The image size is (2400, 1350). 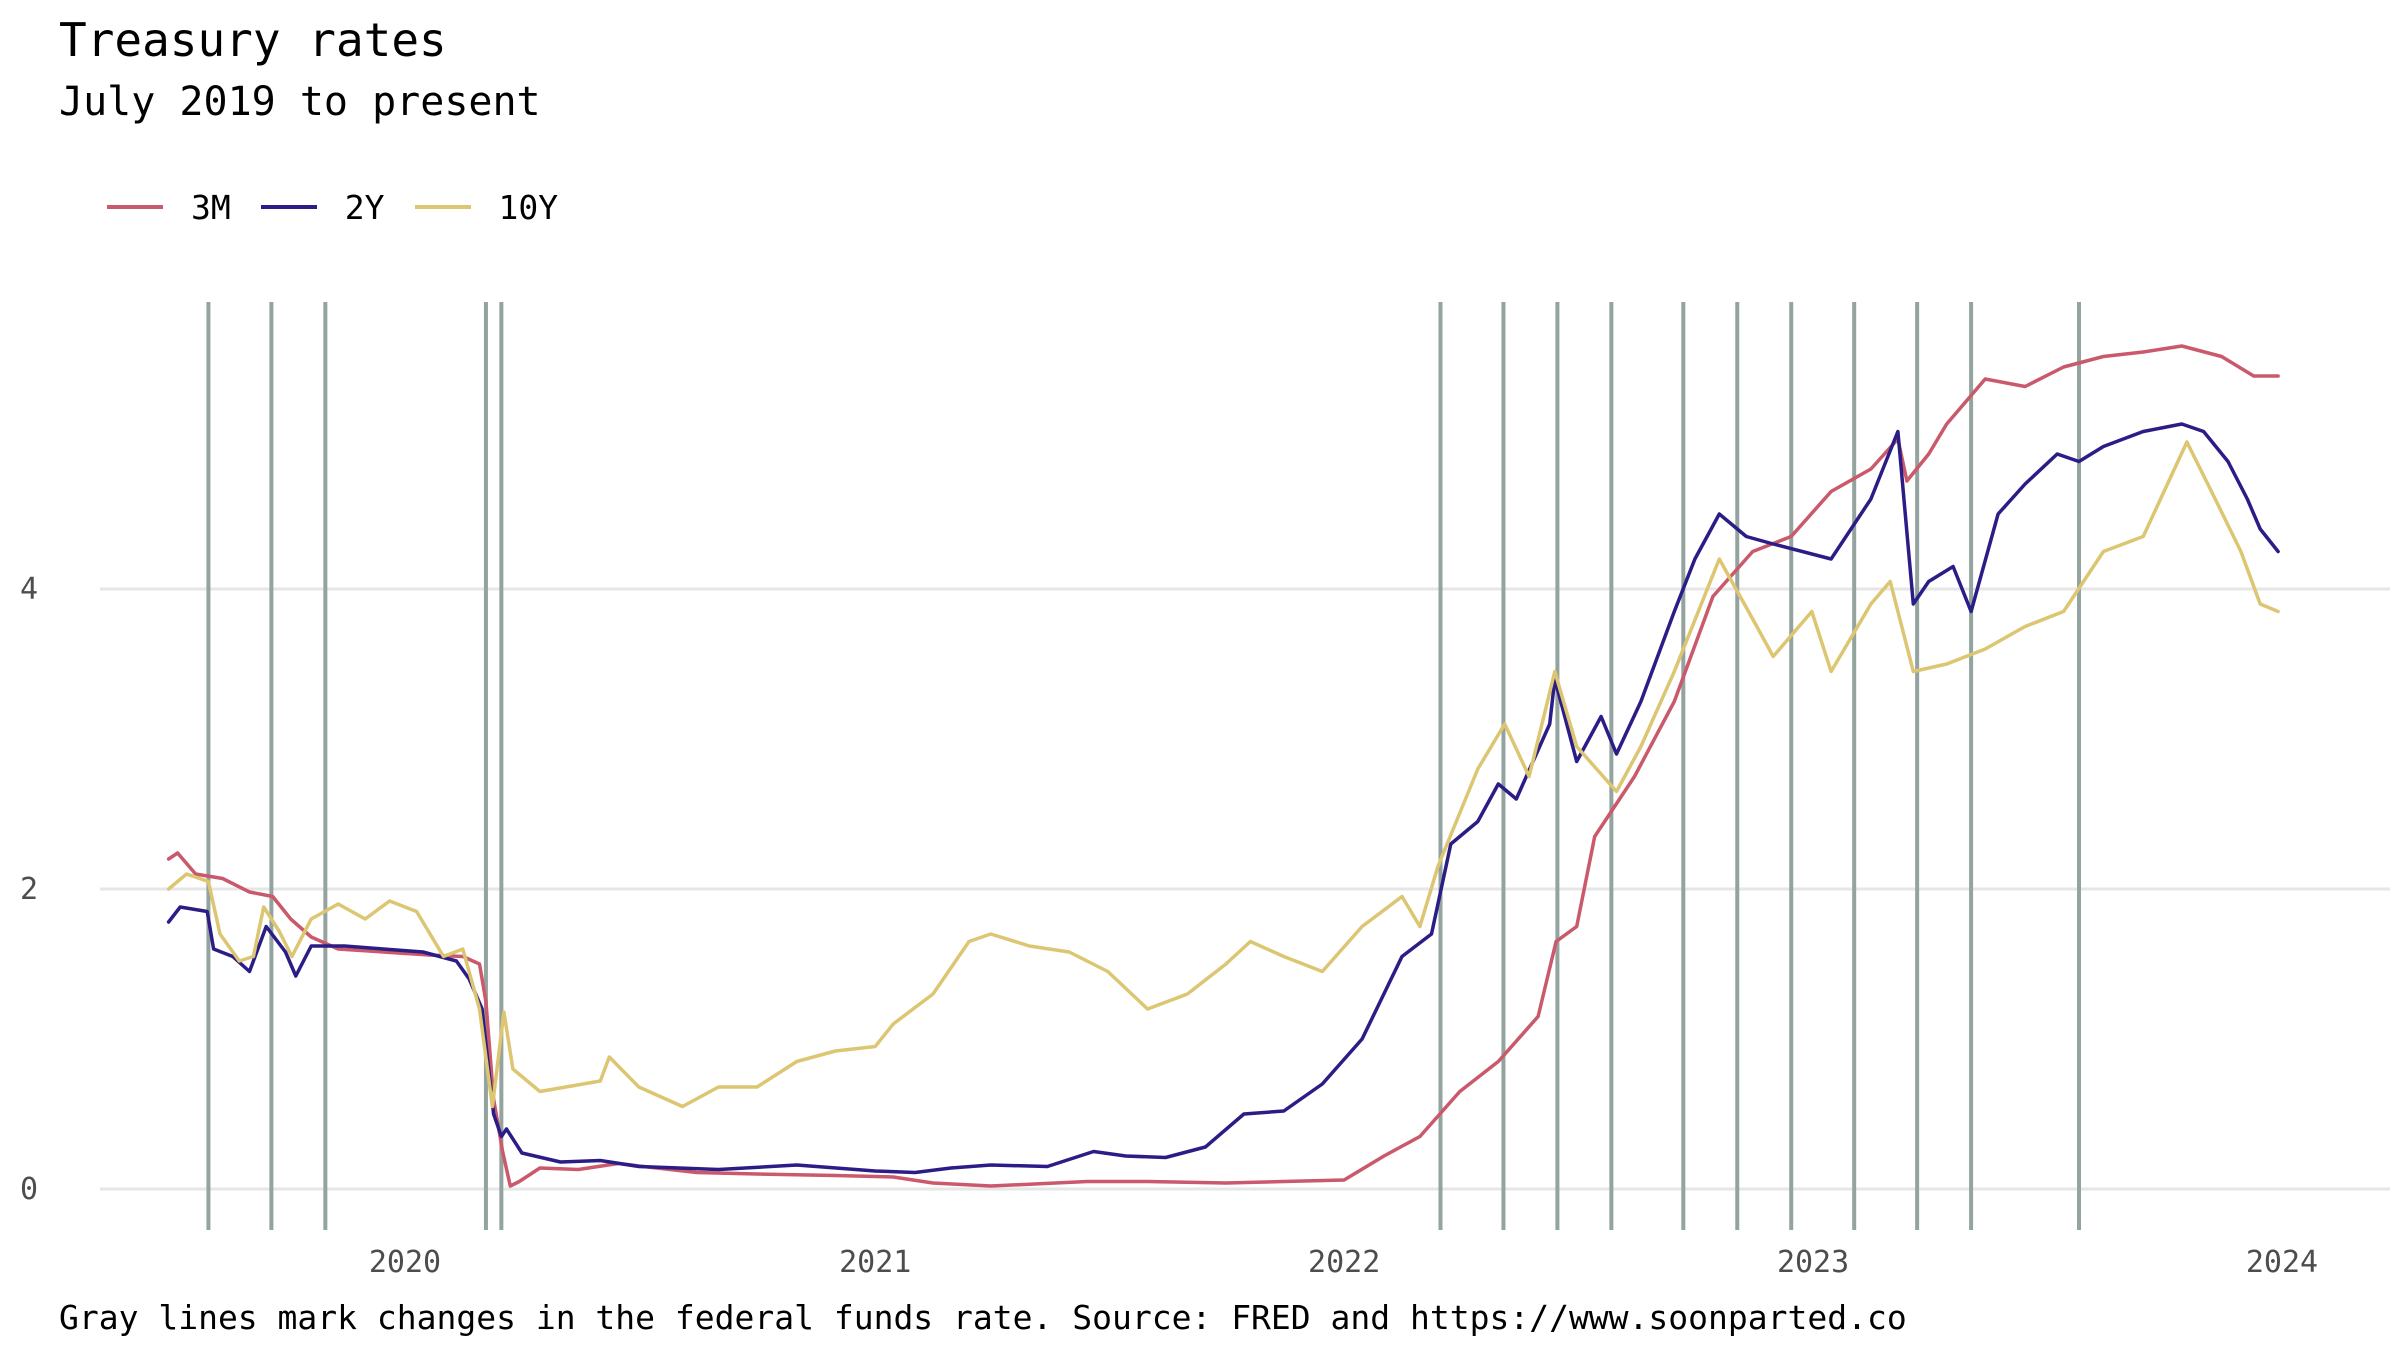 What do you see at coordinates (486, 207) in the screenshot?
I see `legend-item-10y: 10Y` at bounding box center [486, 207].